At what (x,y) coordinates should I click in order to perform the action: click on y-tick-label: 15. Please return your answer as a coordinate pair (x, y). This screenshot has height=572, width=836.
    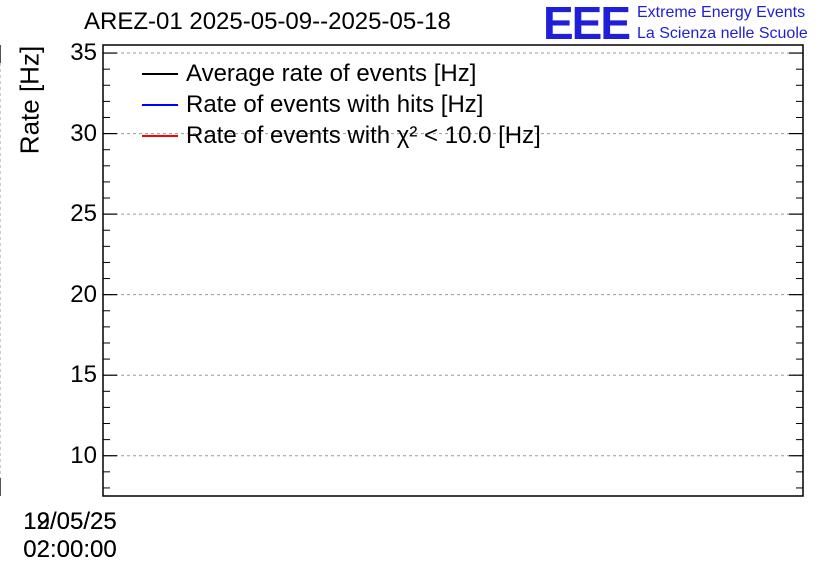
    Looking at the image, I should click on (83, 375).